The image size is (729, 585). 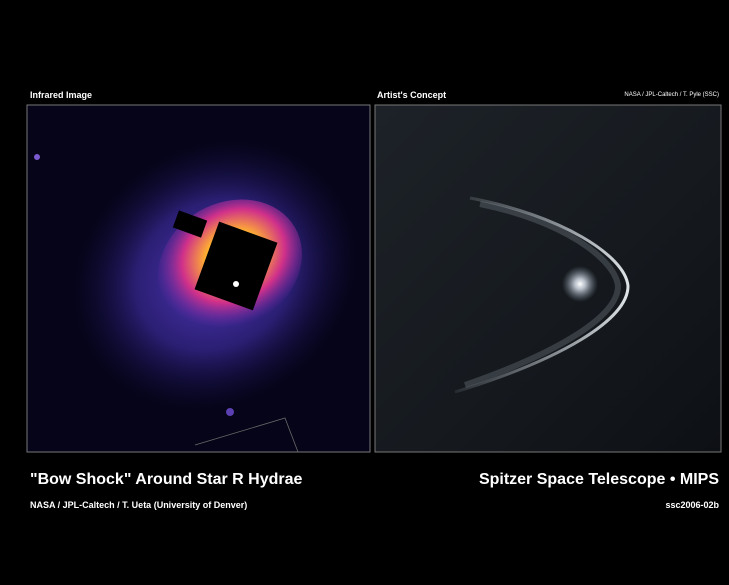 I want to click on panel-credit: NASA / JPL-Caltech / T. Pyle (SSC), so click(x=671, y=95).